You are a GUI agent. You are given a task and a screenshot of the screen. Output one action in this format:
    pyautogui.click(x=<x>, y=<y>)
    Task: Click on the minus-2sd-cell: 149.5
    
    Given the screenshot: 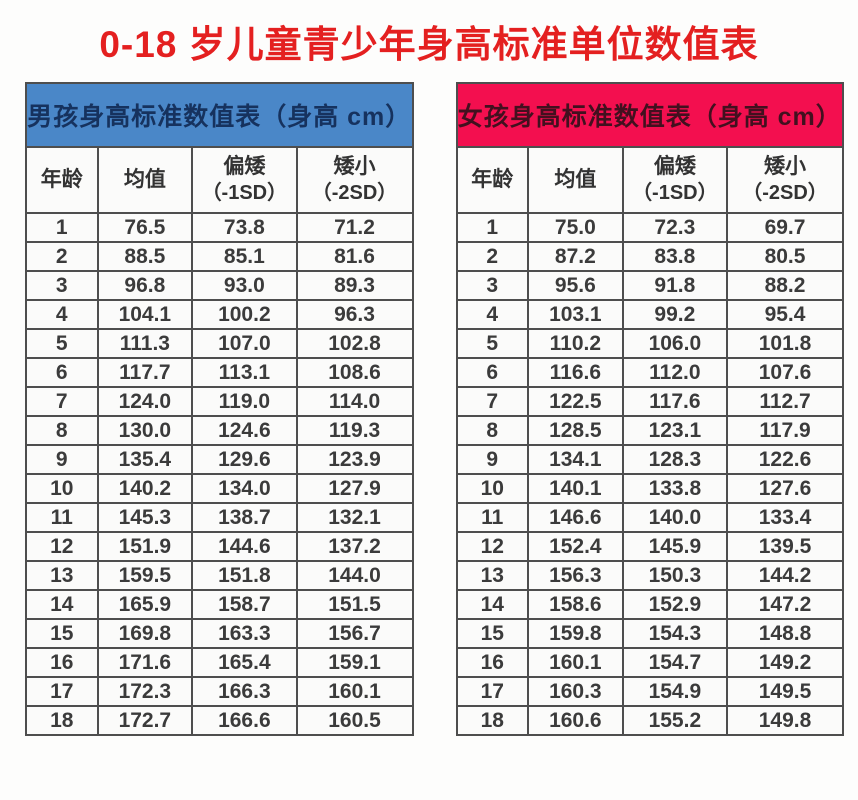 What is the action you would take?
    pyautogui.click(x=785, y=691)
    